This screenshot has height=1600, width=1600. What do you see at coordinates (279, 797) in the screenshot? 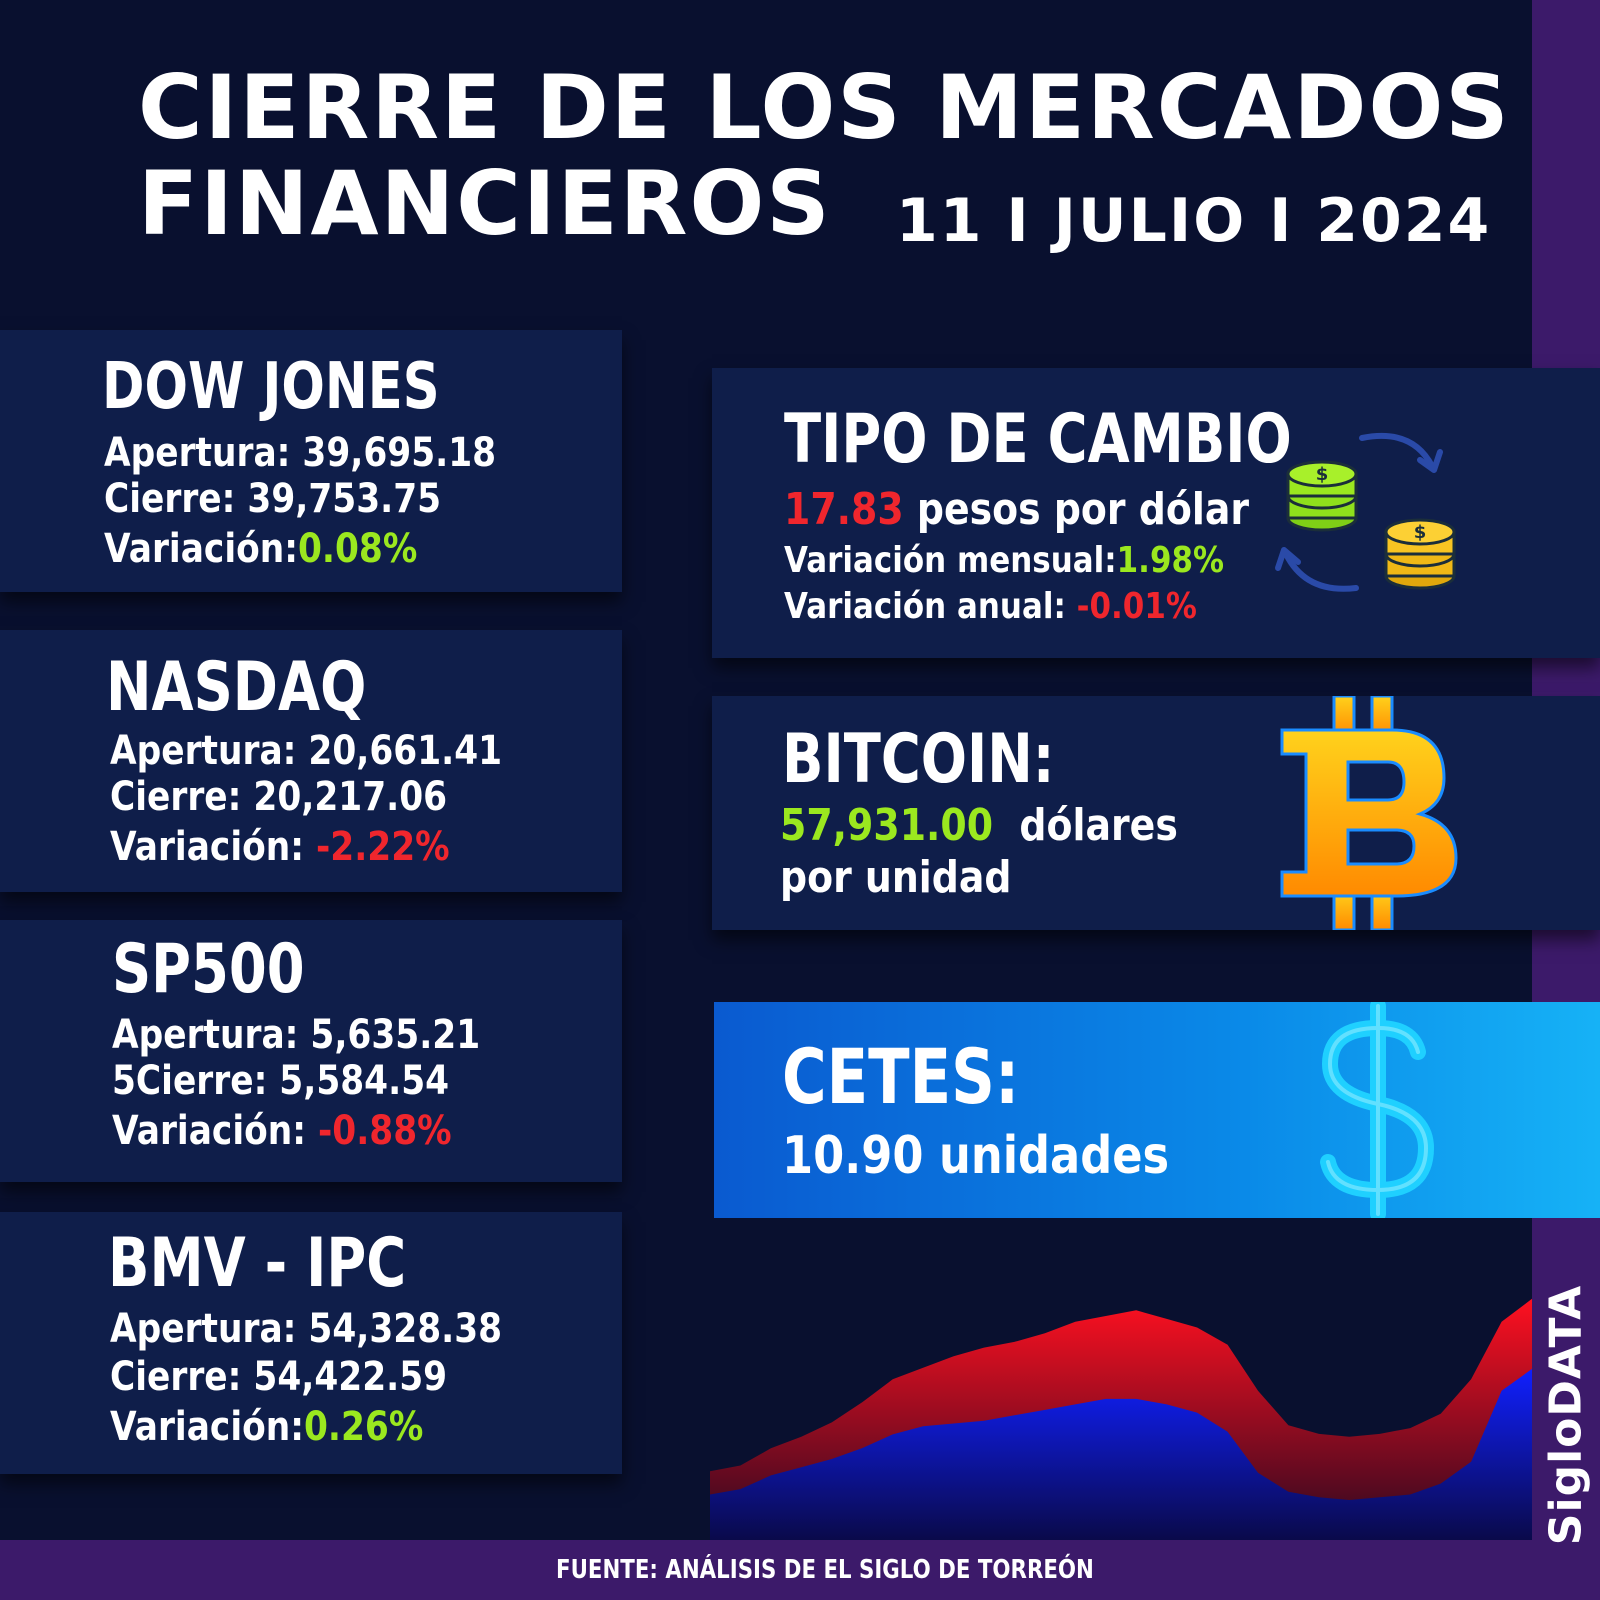
I see `index-cierre: Cierre: 20,217.06` at bounding box center [279, 797].